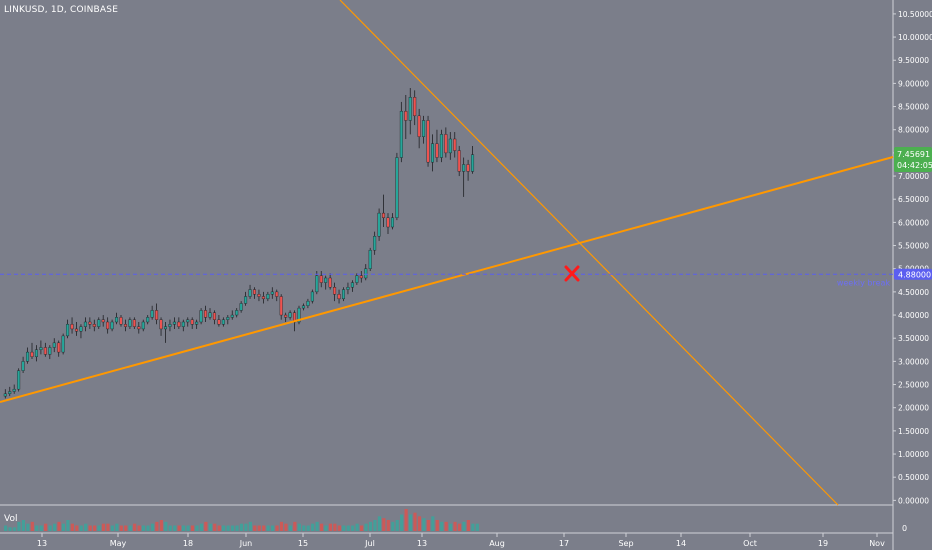 The height and width of the screenshot is (550, 932). I want to click on x-tick-label: 14, so click(681, 543).